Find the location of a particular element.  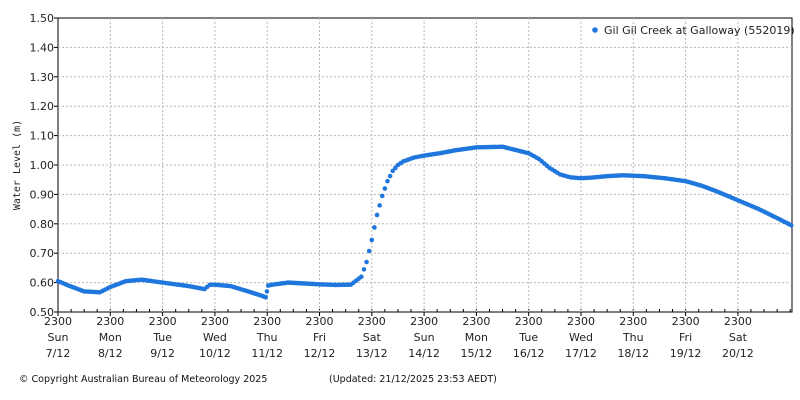

y-tick-label: 1.10 is located at coordinates (42, 136).